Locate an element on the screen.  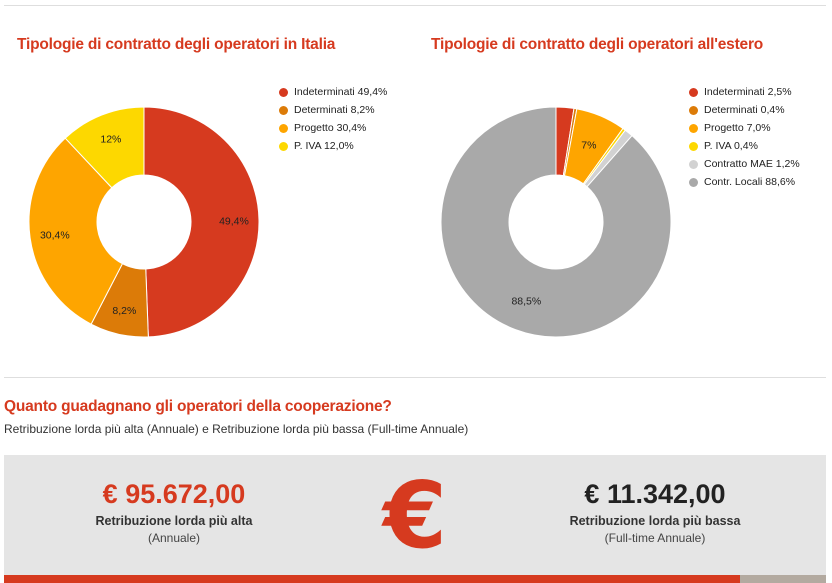
legend-label: Contratto MAE 1,2% is located at coordinates (752, 164).